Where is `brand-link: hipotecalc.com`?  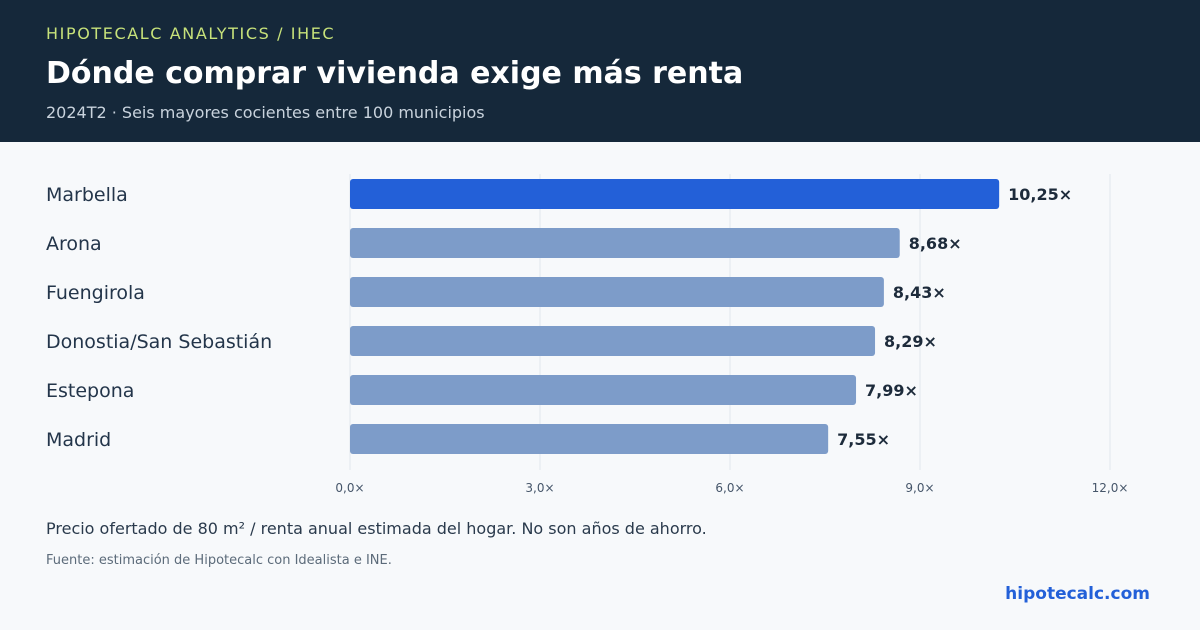 brand-link: hipotecalc.com is located at coordinates (1077, 594).